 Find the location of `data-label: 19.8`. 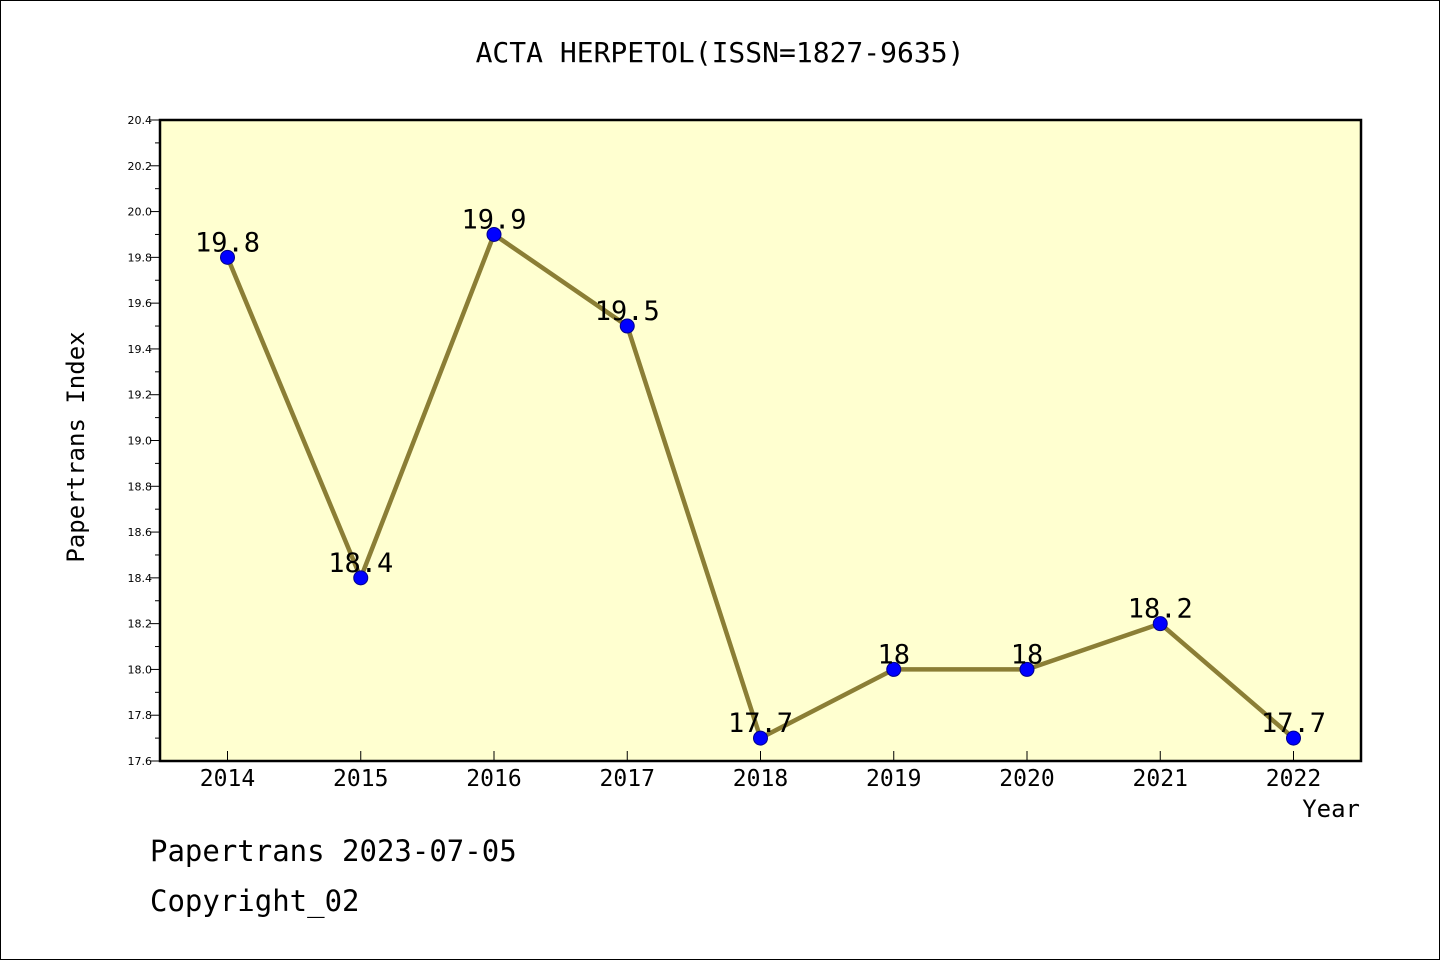

data-label: 19.8 is located at coordinates (227, 242).